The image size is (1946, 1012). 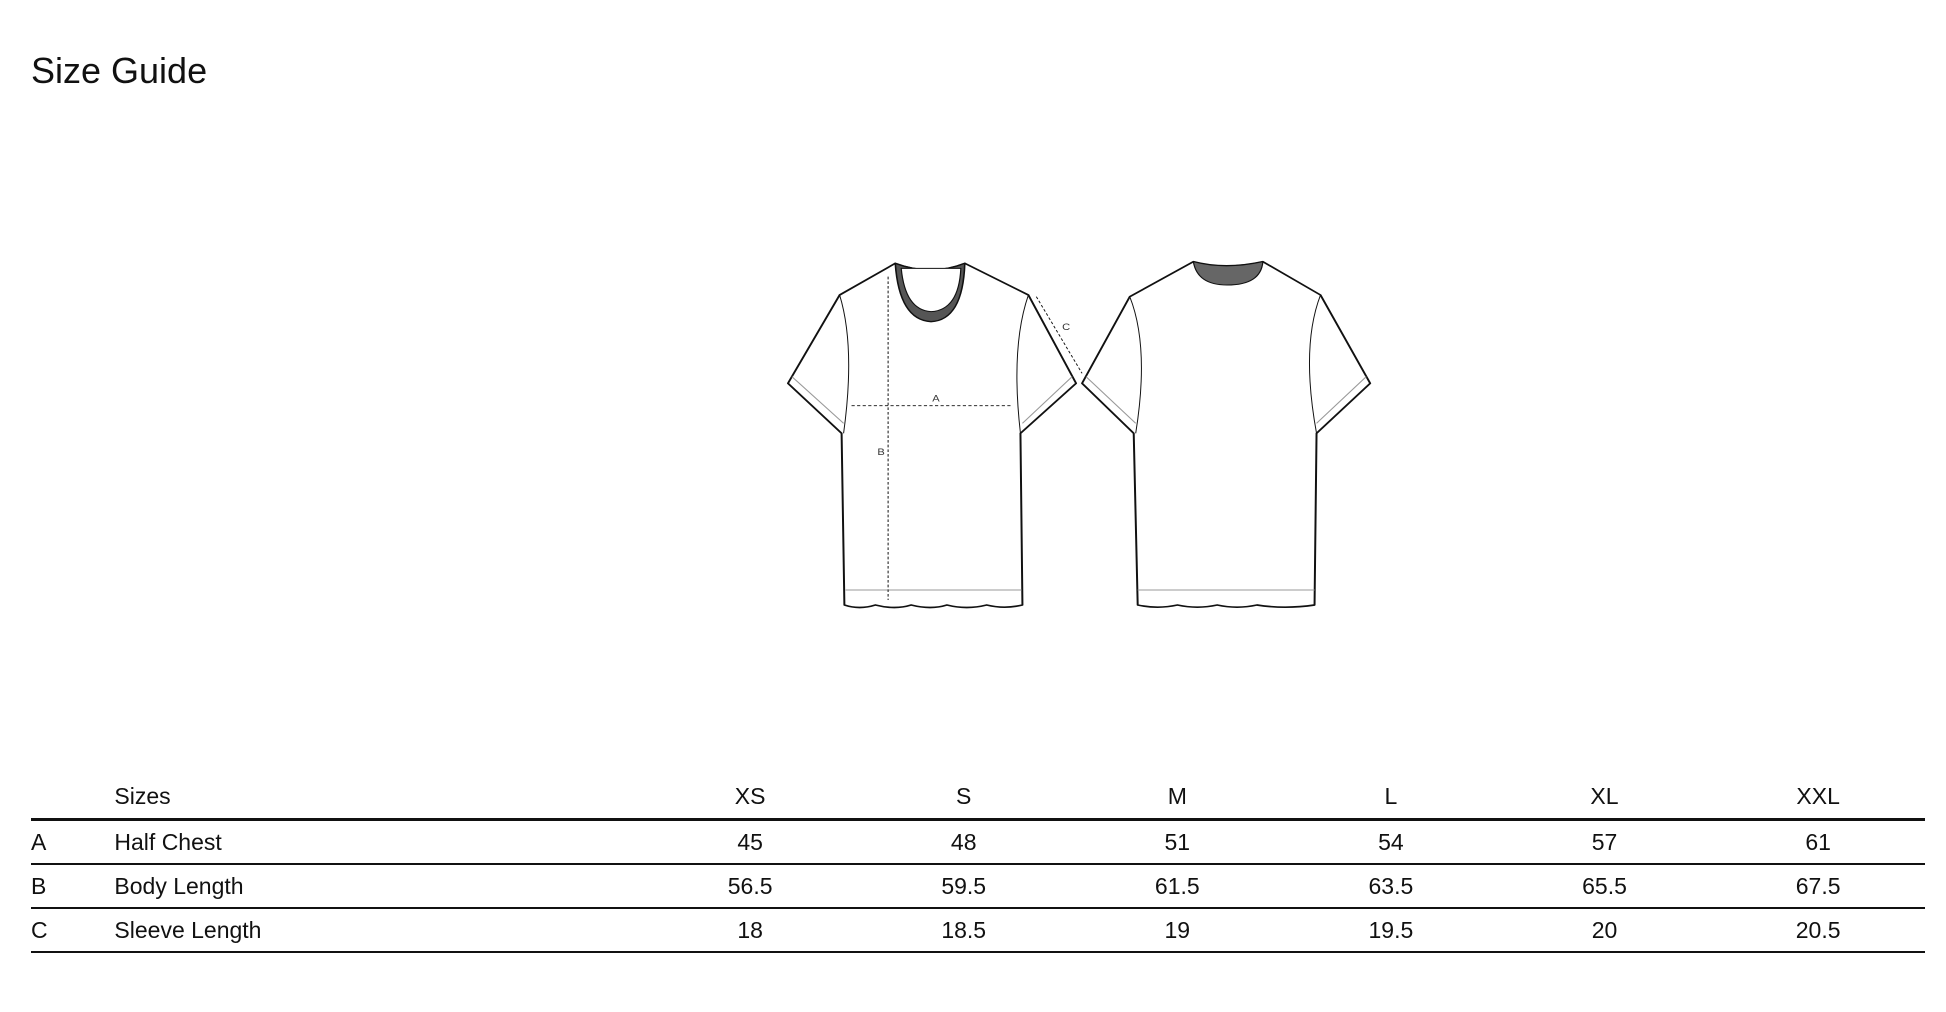 What do you see at coordinates (1604, 930) in the screenshot?
I see `cell: 20` at bounding box center [1604, 930].